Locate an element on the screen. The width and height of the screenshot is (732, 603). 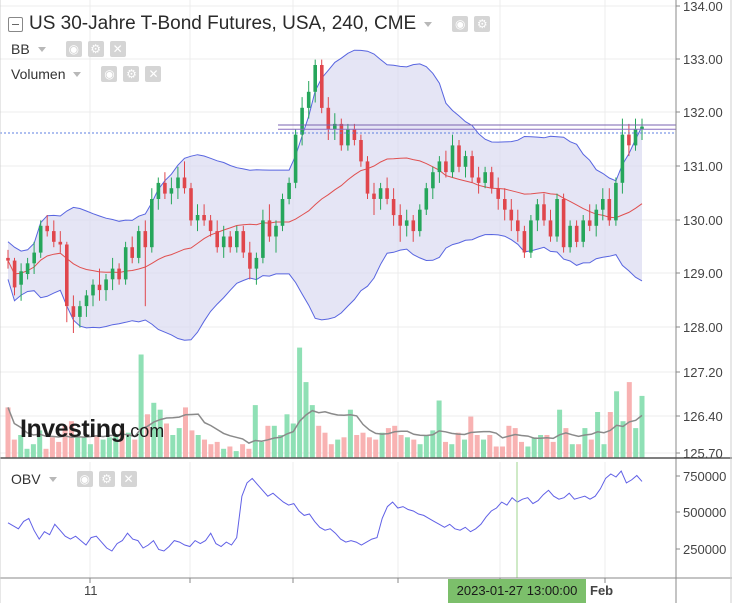
price-tick-label: 126.40 is located at coordinates (703, 416).